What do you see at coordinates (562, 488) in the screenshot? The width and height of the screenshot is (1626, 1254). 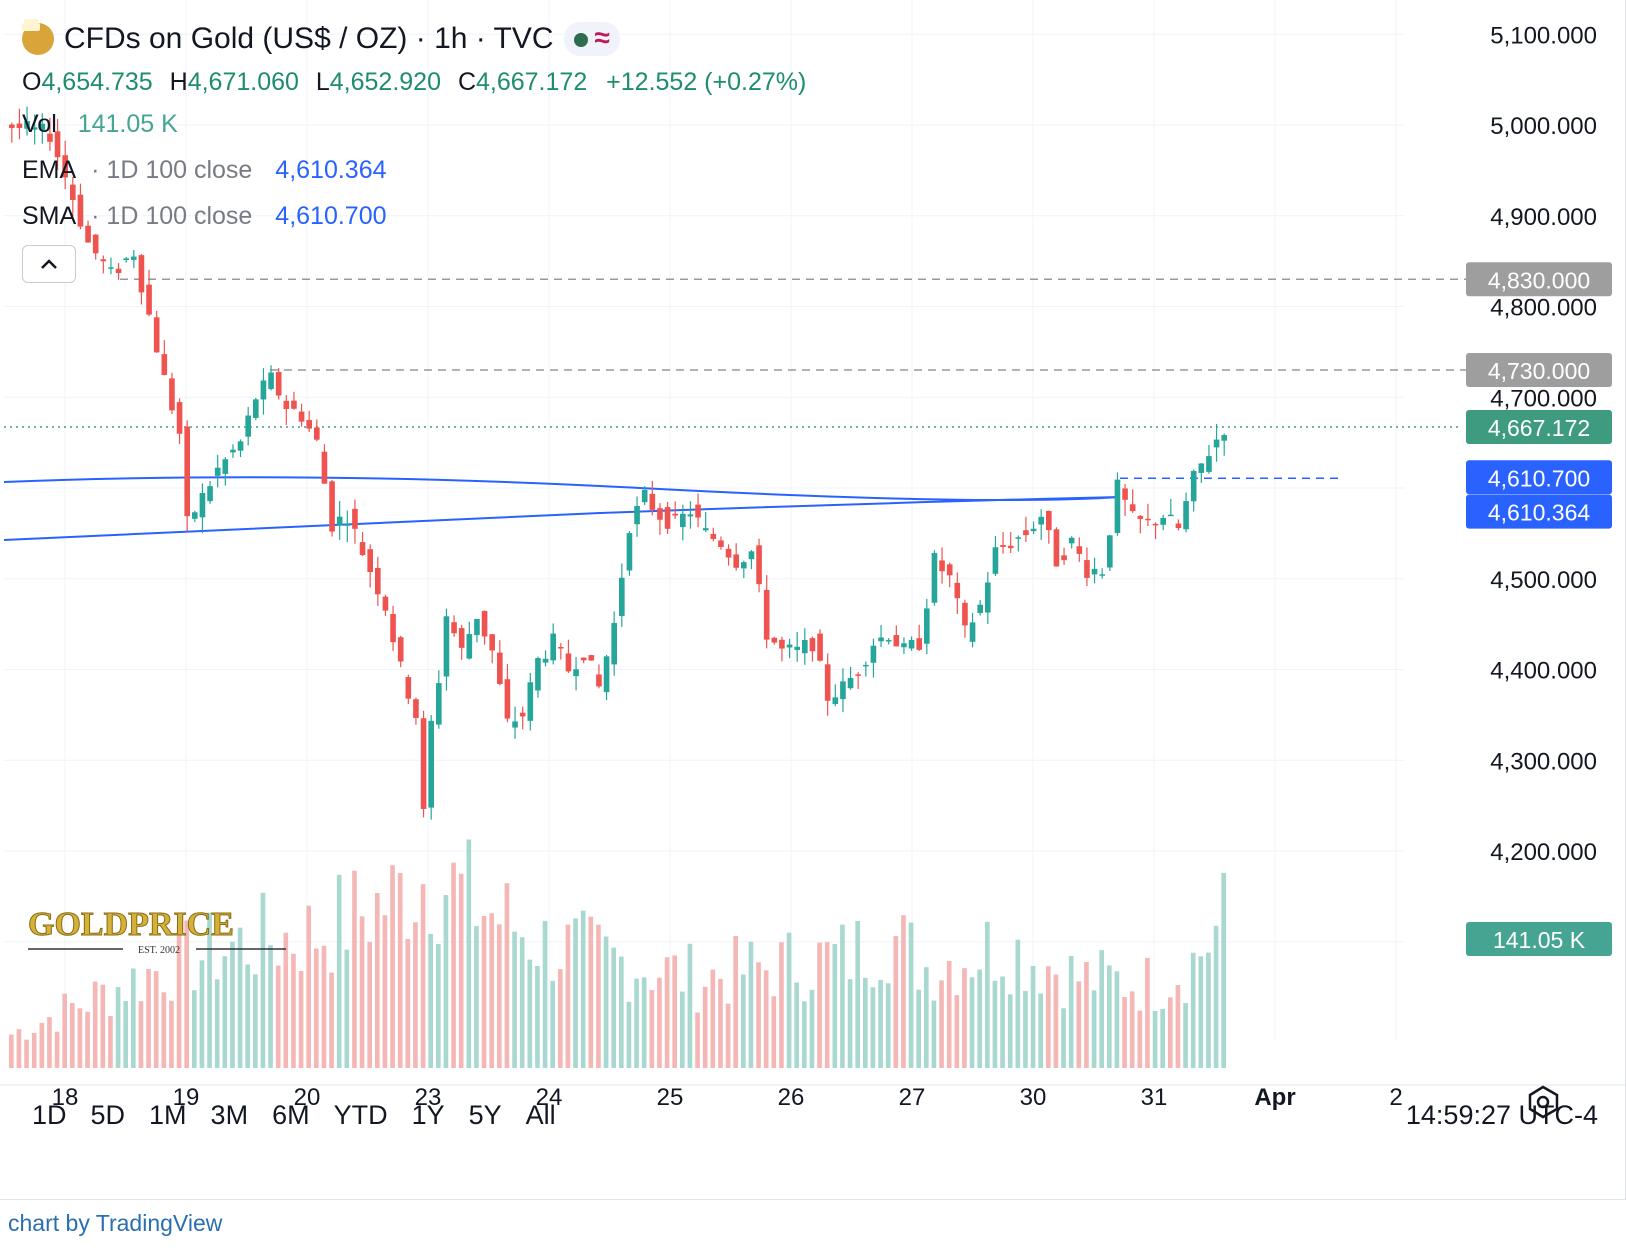 I see `sma-line` at bounding box center [562, 488].